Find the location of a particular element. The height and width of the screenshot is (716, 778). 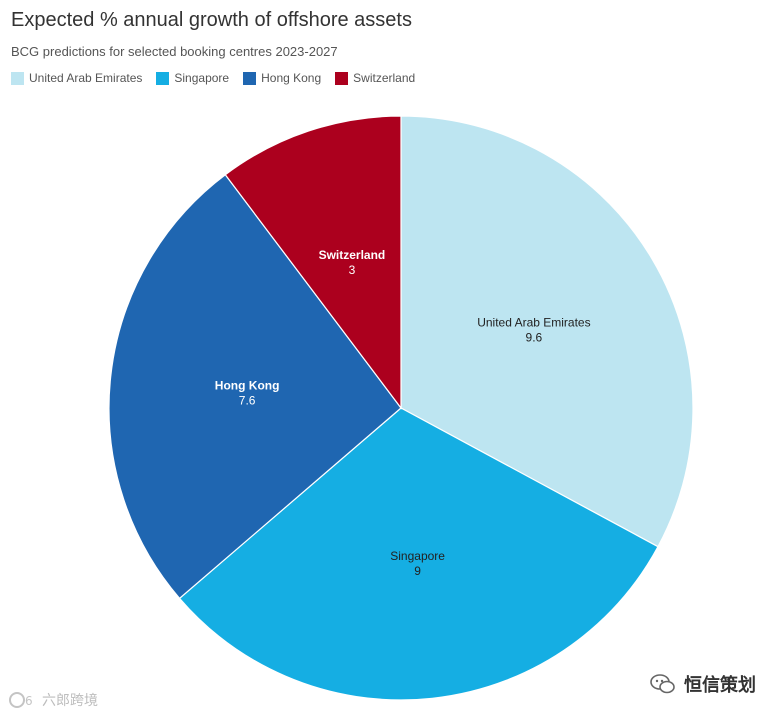

slice-value-label: 9.6 is located at coordinates (534, 338).